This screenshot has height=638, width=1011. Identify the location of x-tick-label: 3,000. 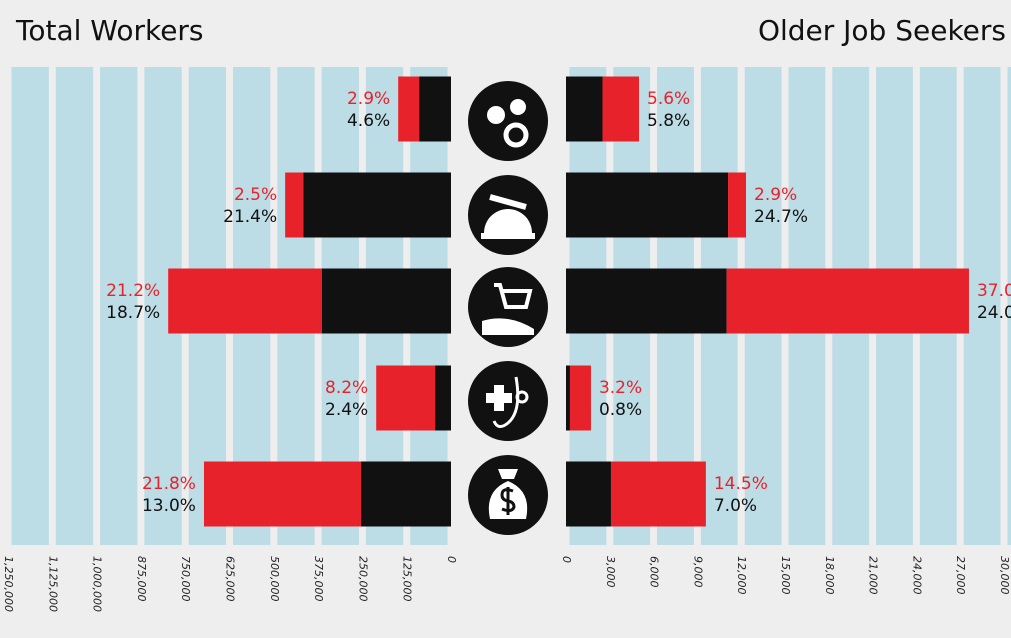
(610, 572).